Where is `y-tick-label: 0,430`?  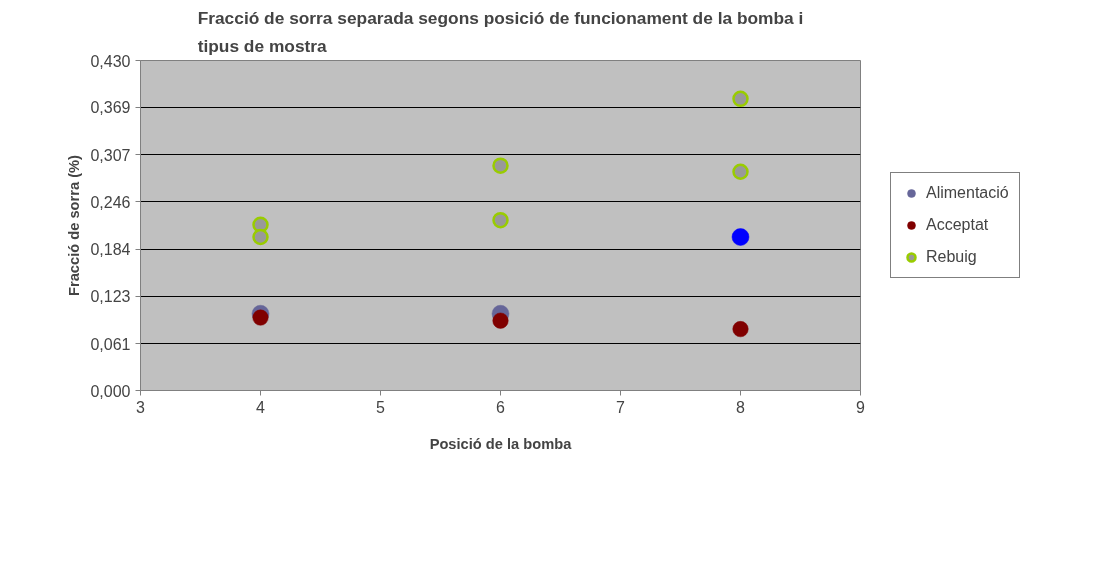
y-tick-label: 0,430 is located at coordinates (110, 61).